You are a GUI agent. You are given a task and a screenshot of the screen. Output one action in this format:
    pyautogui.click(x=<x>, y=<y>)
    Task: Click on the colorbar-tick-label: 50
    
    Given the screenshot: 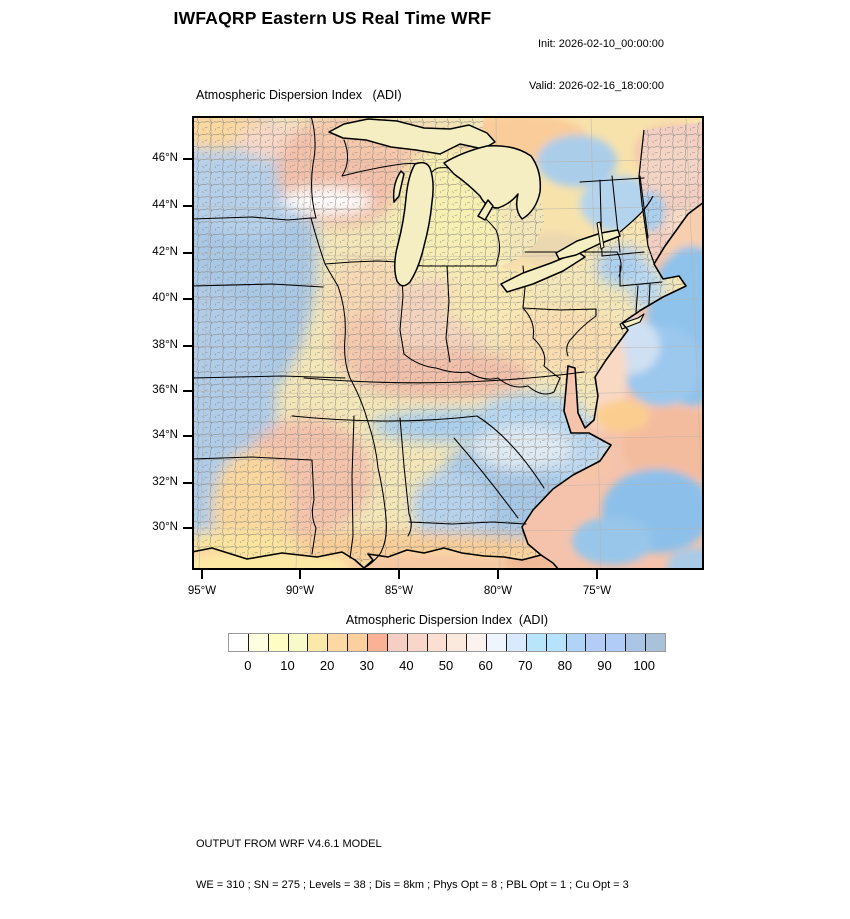 What is the action you would take?
    pyautogui.click(x=446, y=665)
    